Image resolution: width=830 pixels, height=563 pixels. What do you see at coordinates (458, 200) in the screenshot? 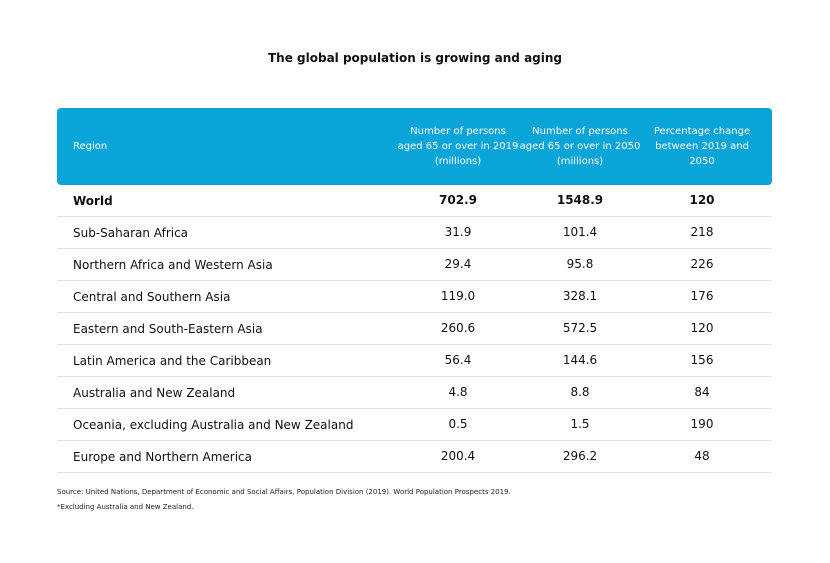
I see `table-cell: 702.9` at bounding box center [458, 200].